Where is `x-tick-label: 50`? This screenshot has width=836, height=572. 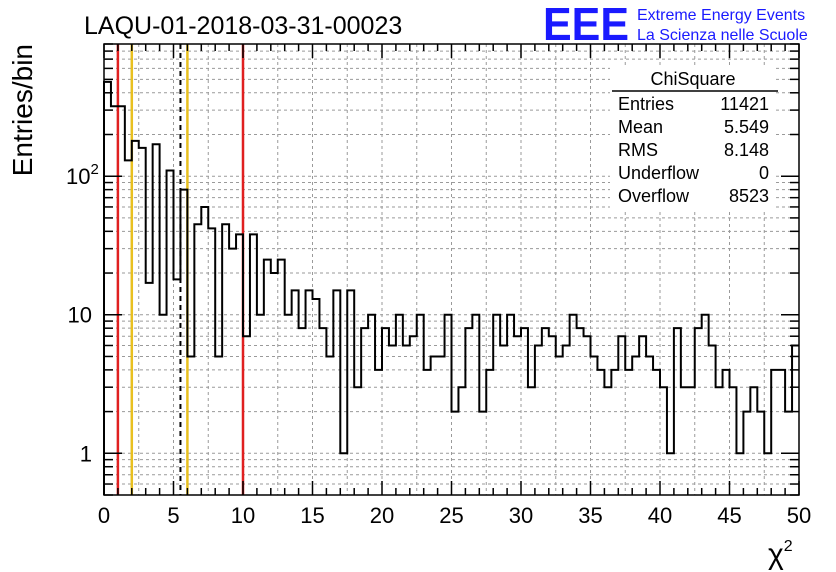
x-tick-label: 50 is located at coordinates (799, 515).